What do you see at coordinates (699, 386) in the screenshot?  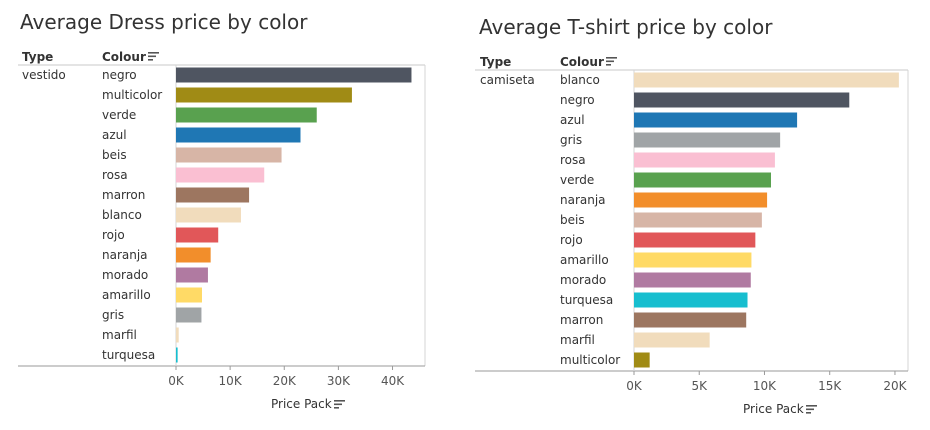 I see `tick-label: 5K` at bounding box center [699, 386].